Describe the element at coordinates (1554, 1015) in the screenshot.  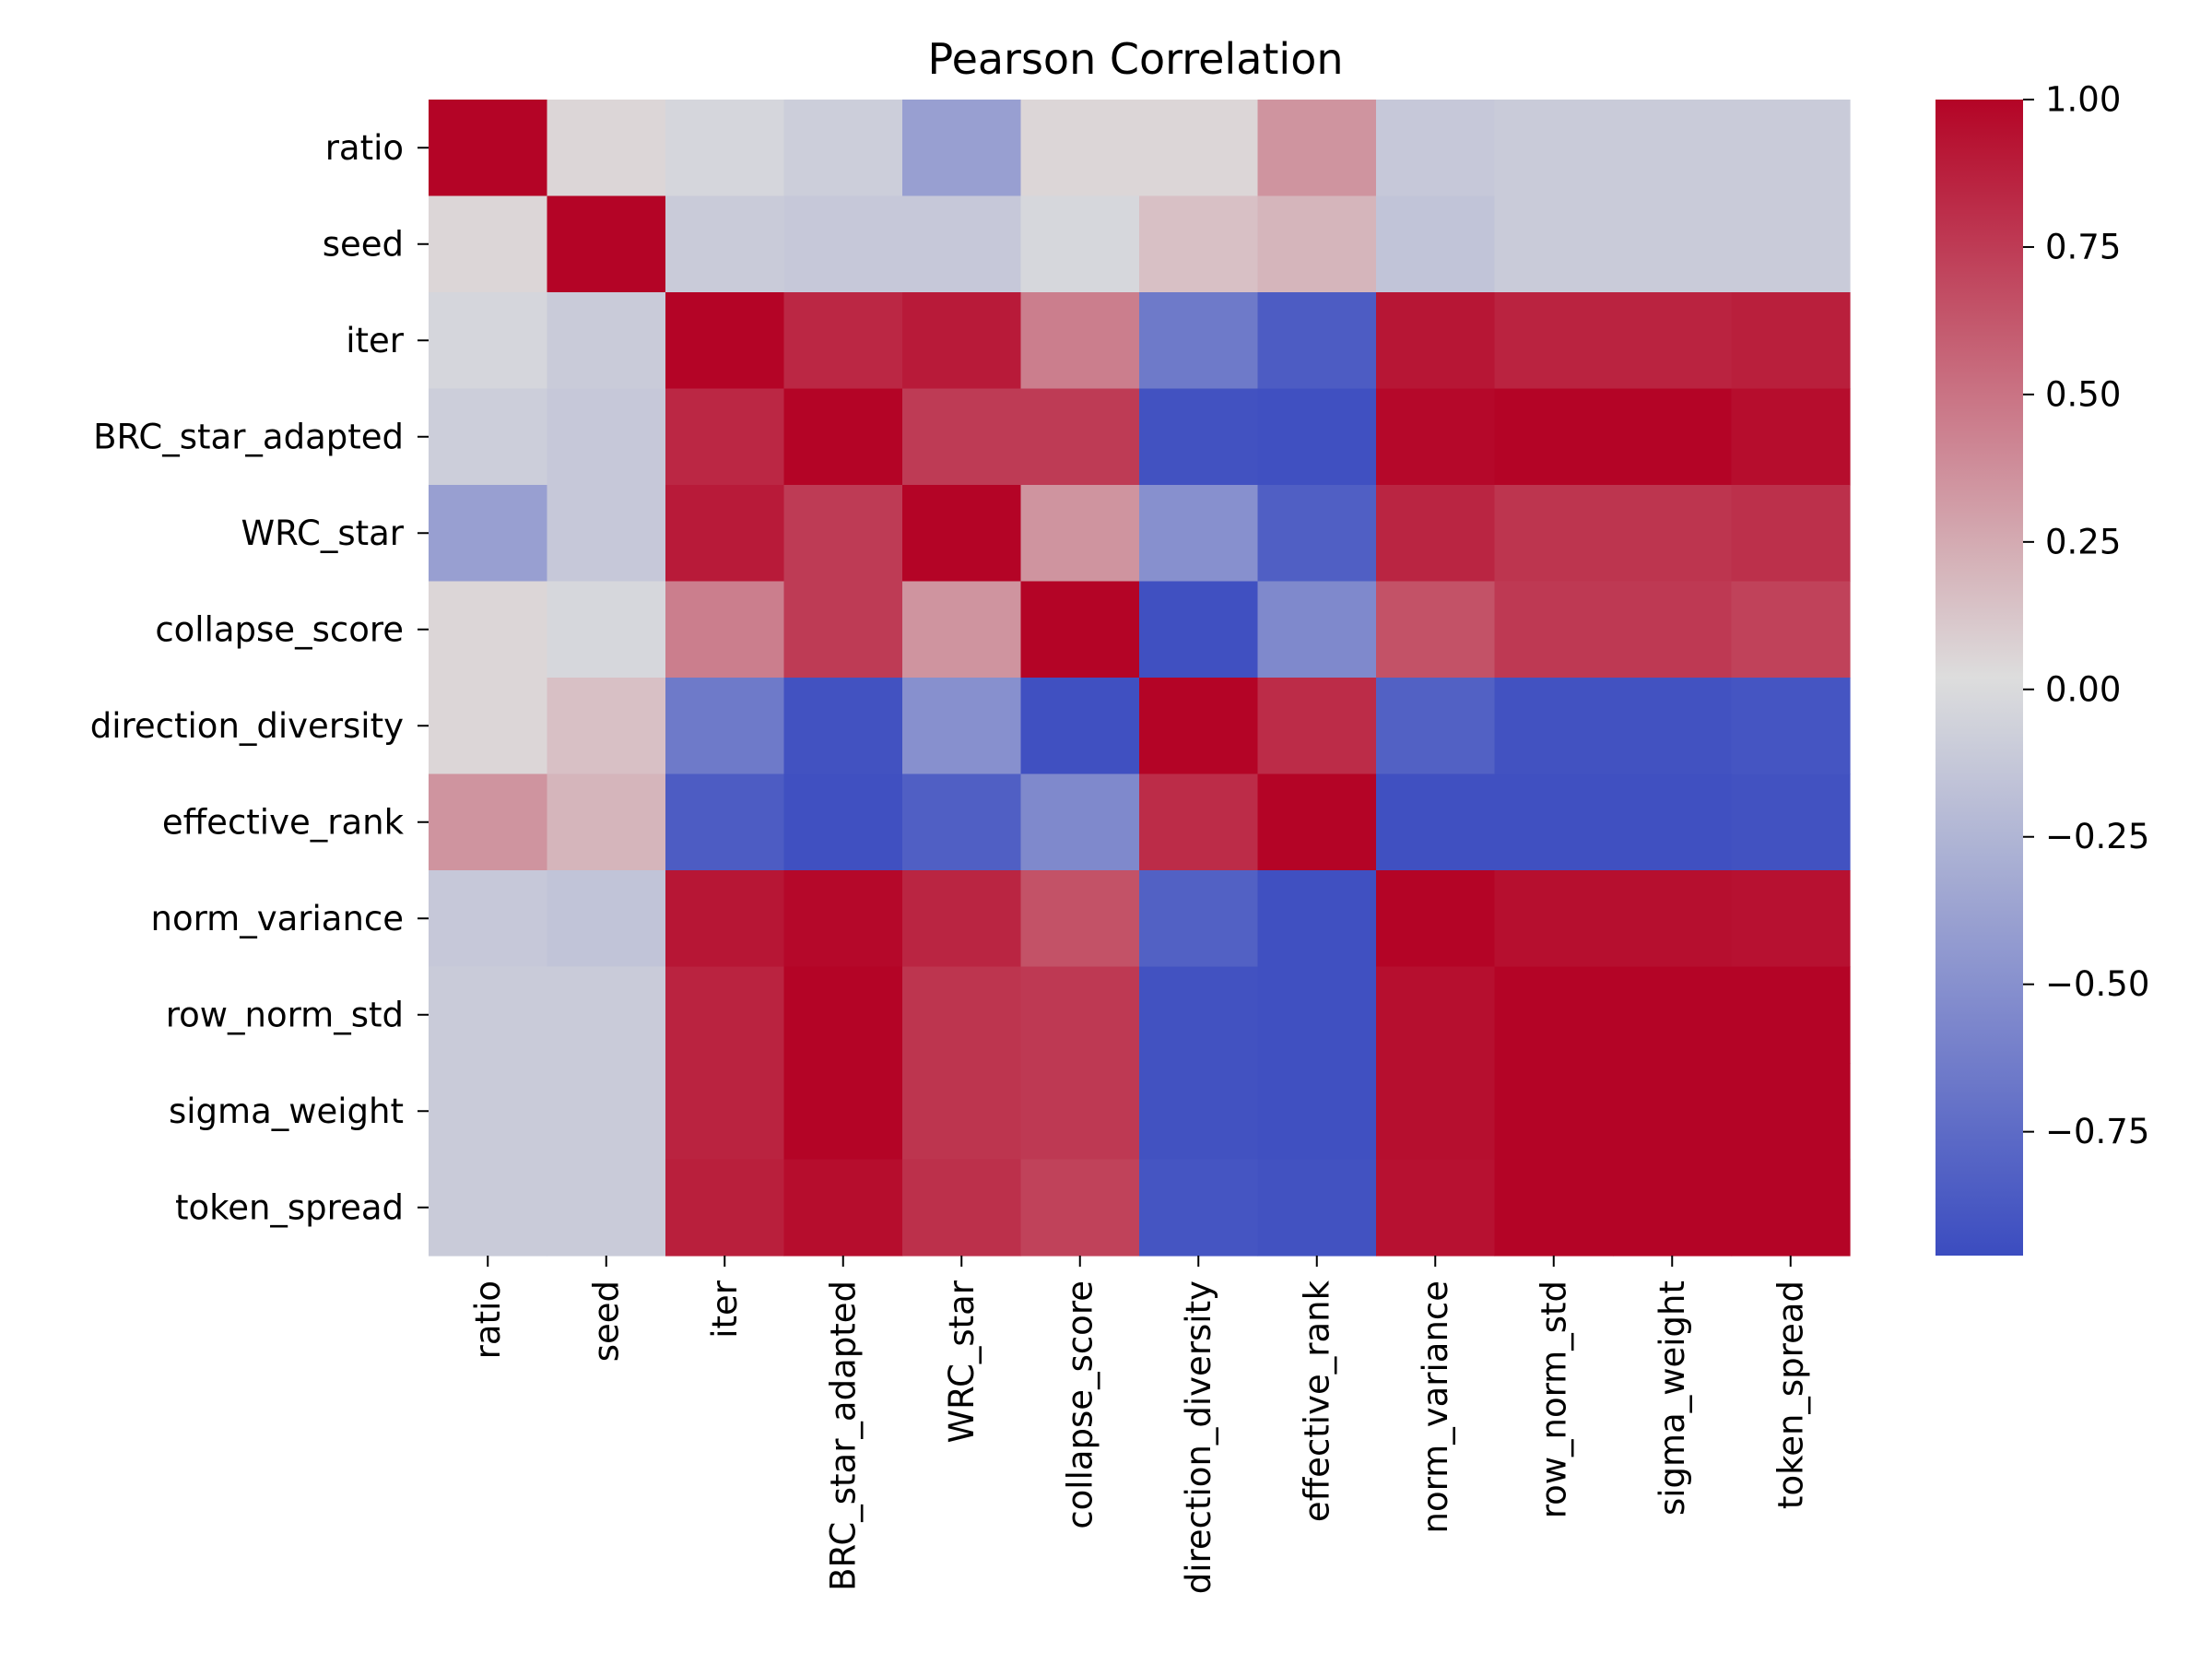
I see `heatmap-cell-row_norm_std-row_norm_std` at that location.